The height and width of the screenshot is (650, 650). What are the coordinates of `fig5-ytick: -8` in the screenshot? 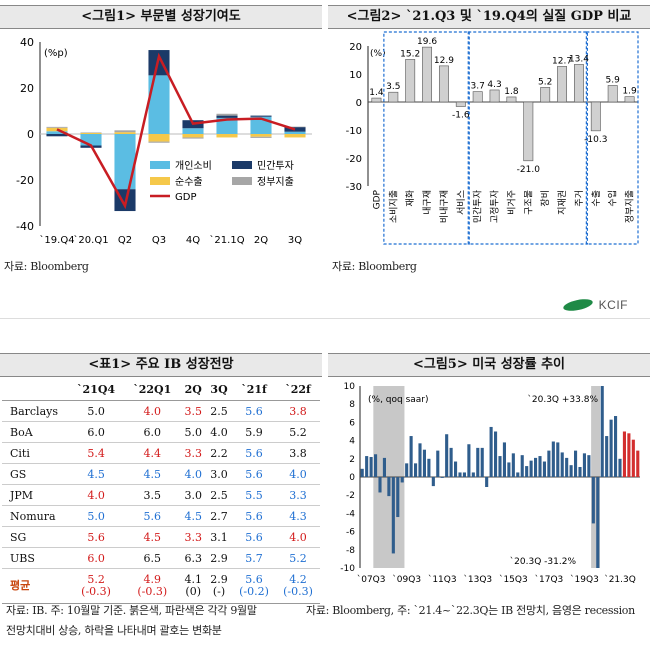 It's located at (350, 551).